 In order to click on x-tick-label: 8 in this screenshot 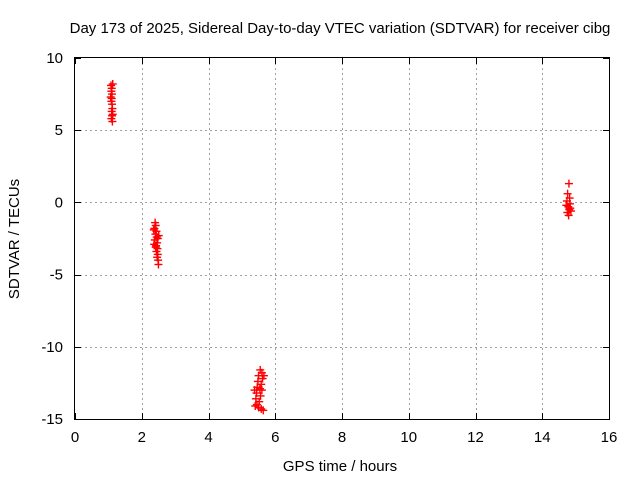, I will do `click(342, 437)`.